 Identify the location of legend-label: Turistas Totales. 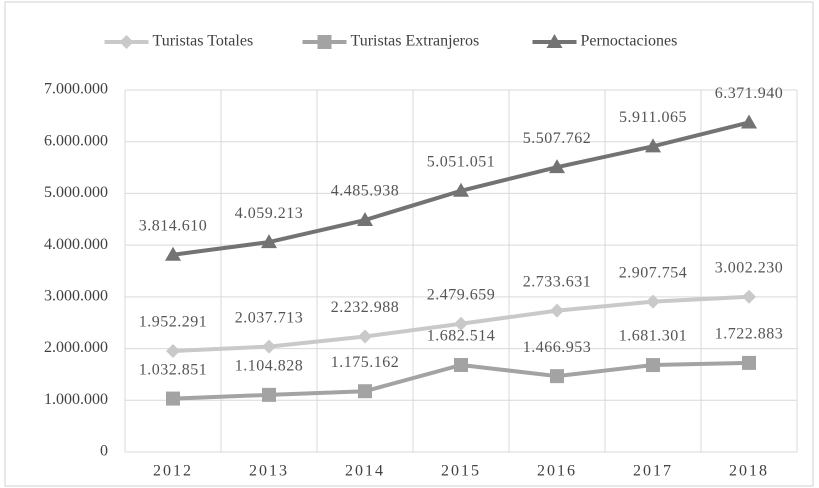
(203, 41).